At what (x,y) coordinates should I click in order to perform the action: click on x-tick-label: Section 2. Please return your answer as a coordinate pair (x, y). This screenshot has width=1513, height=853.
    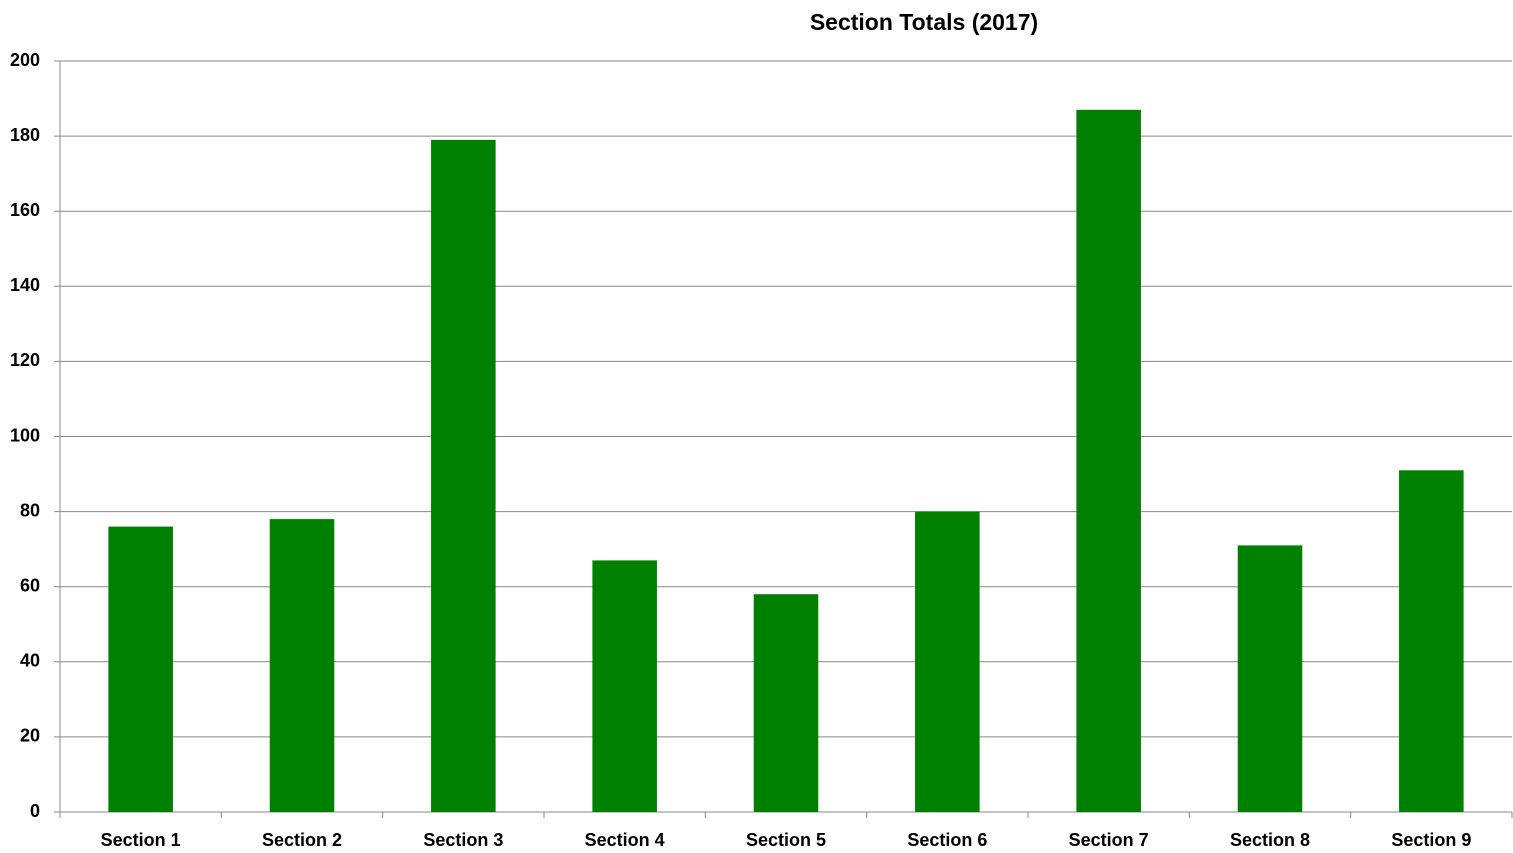
    Looking at the image, I should click on (302, 840).